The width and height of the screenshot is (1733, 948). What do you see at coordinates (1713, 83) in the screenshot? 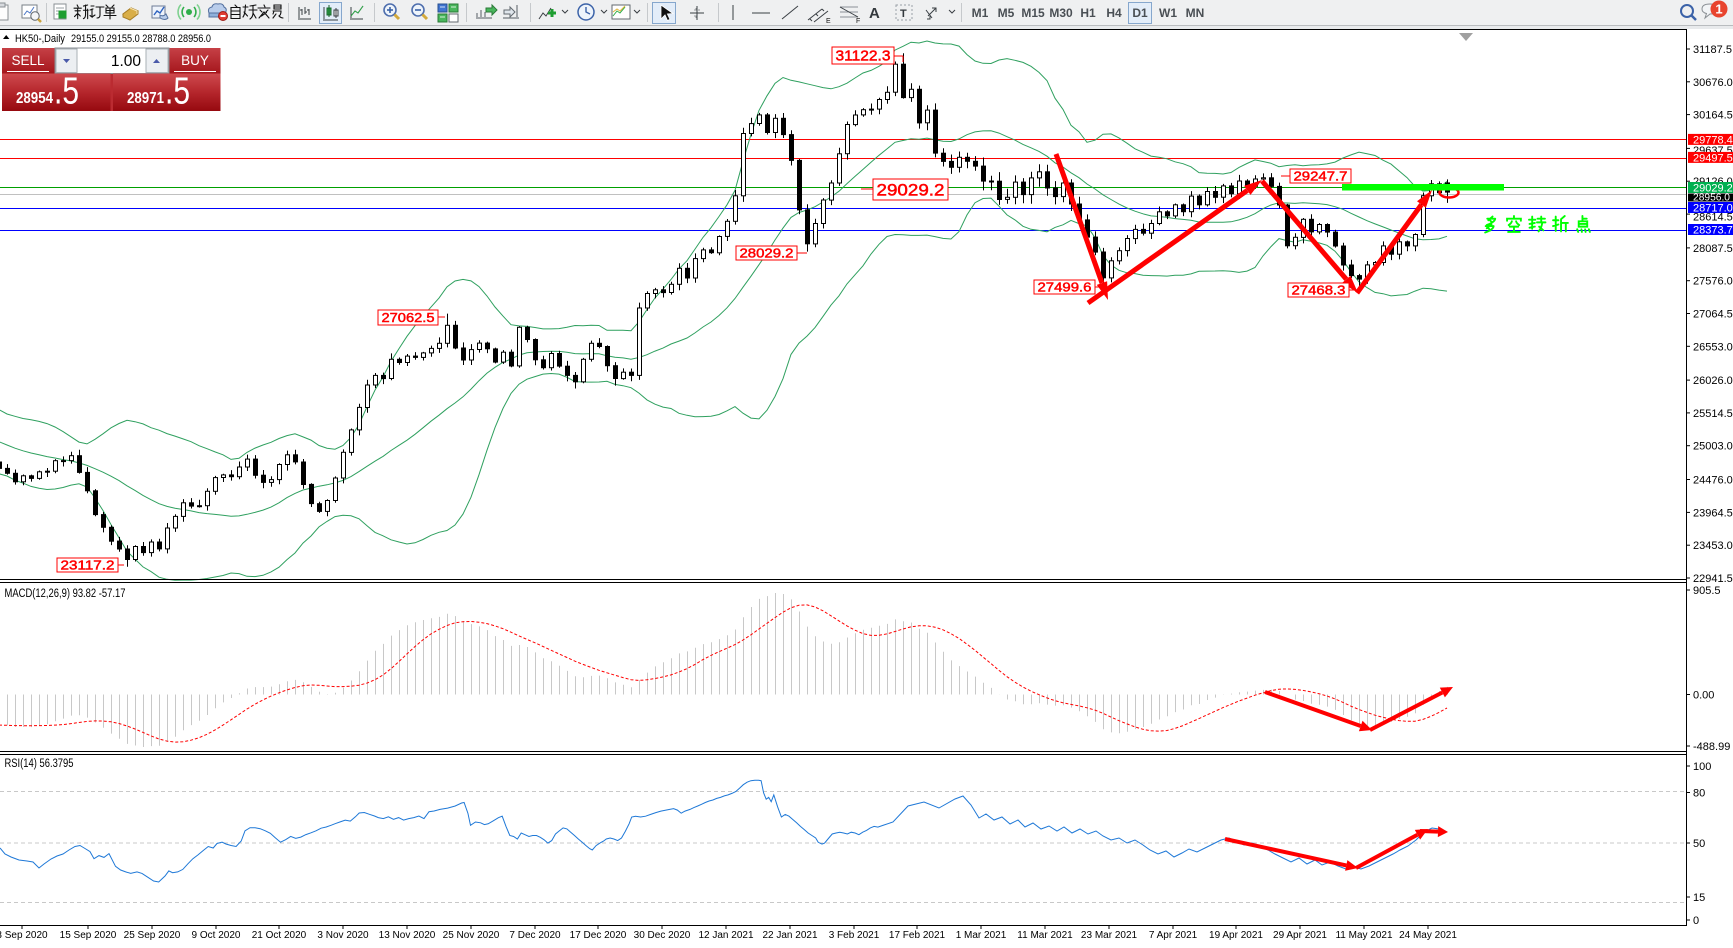
I see `svg-text: 30676.0` at bounding box center [1713, 83].